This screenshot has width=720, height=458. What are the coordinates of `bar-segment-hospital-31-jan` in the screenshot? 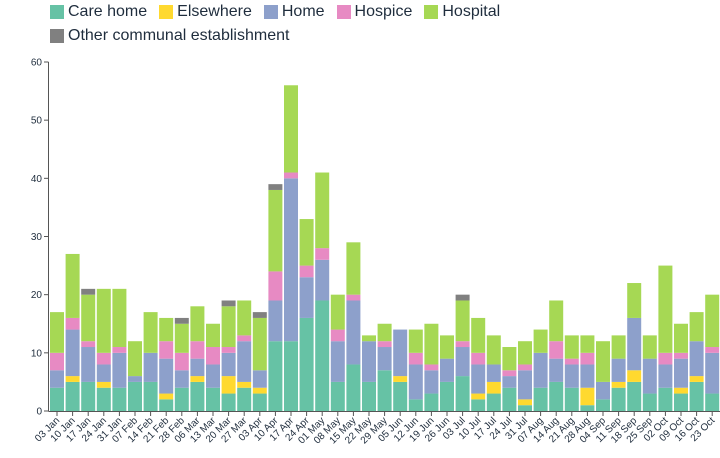 It's located at (119, 318).